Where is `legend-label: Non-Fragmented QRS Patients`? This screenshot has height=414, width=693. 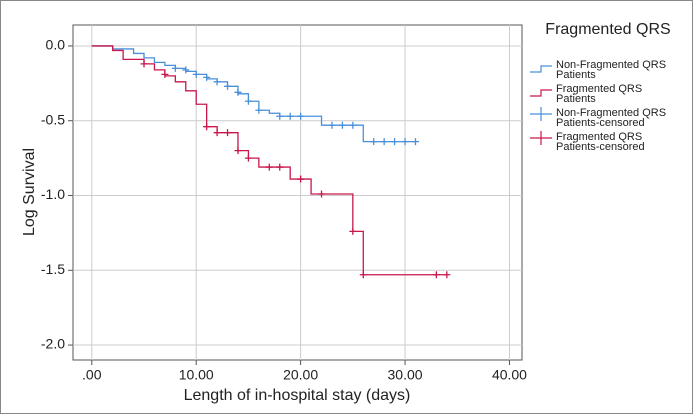 legend-label: Non-Fragmented QRS Patients is located at coordinates (611, 70).